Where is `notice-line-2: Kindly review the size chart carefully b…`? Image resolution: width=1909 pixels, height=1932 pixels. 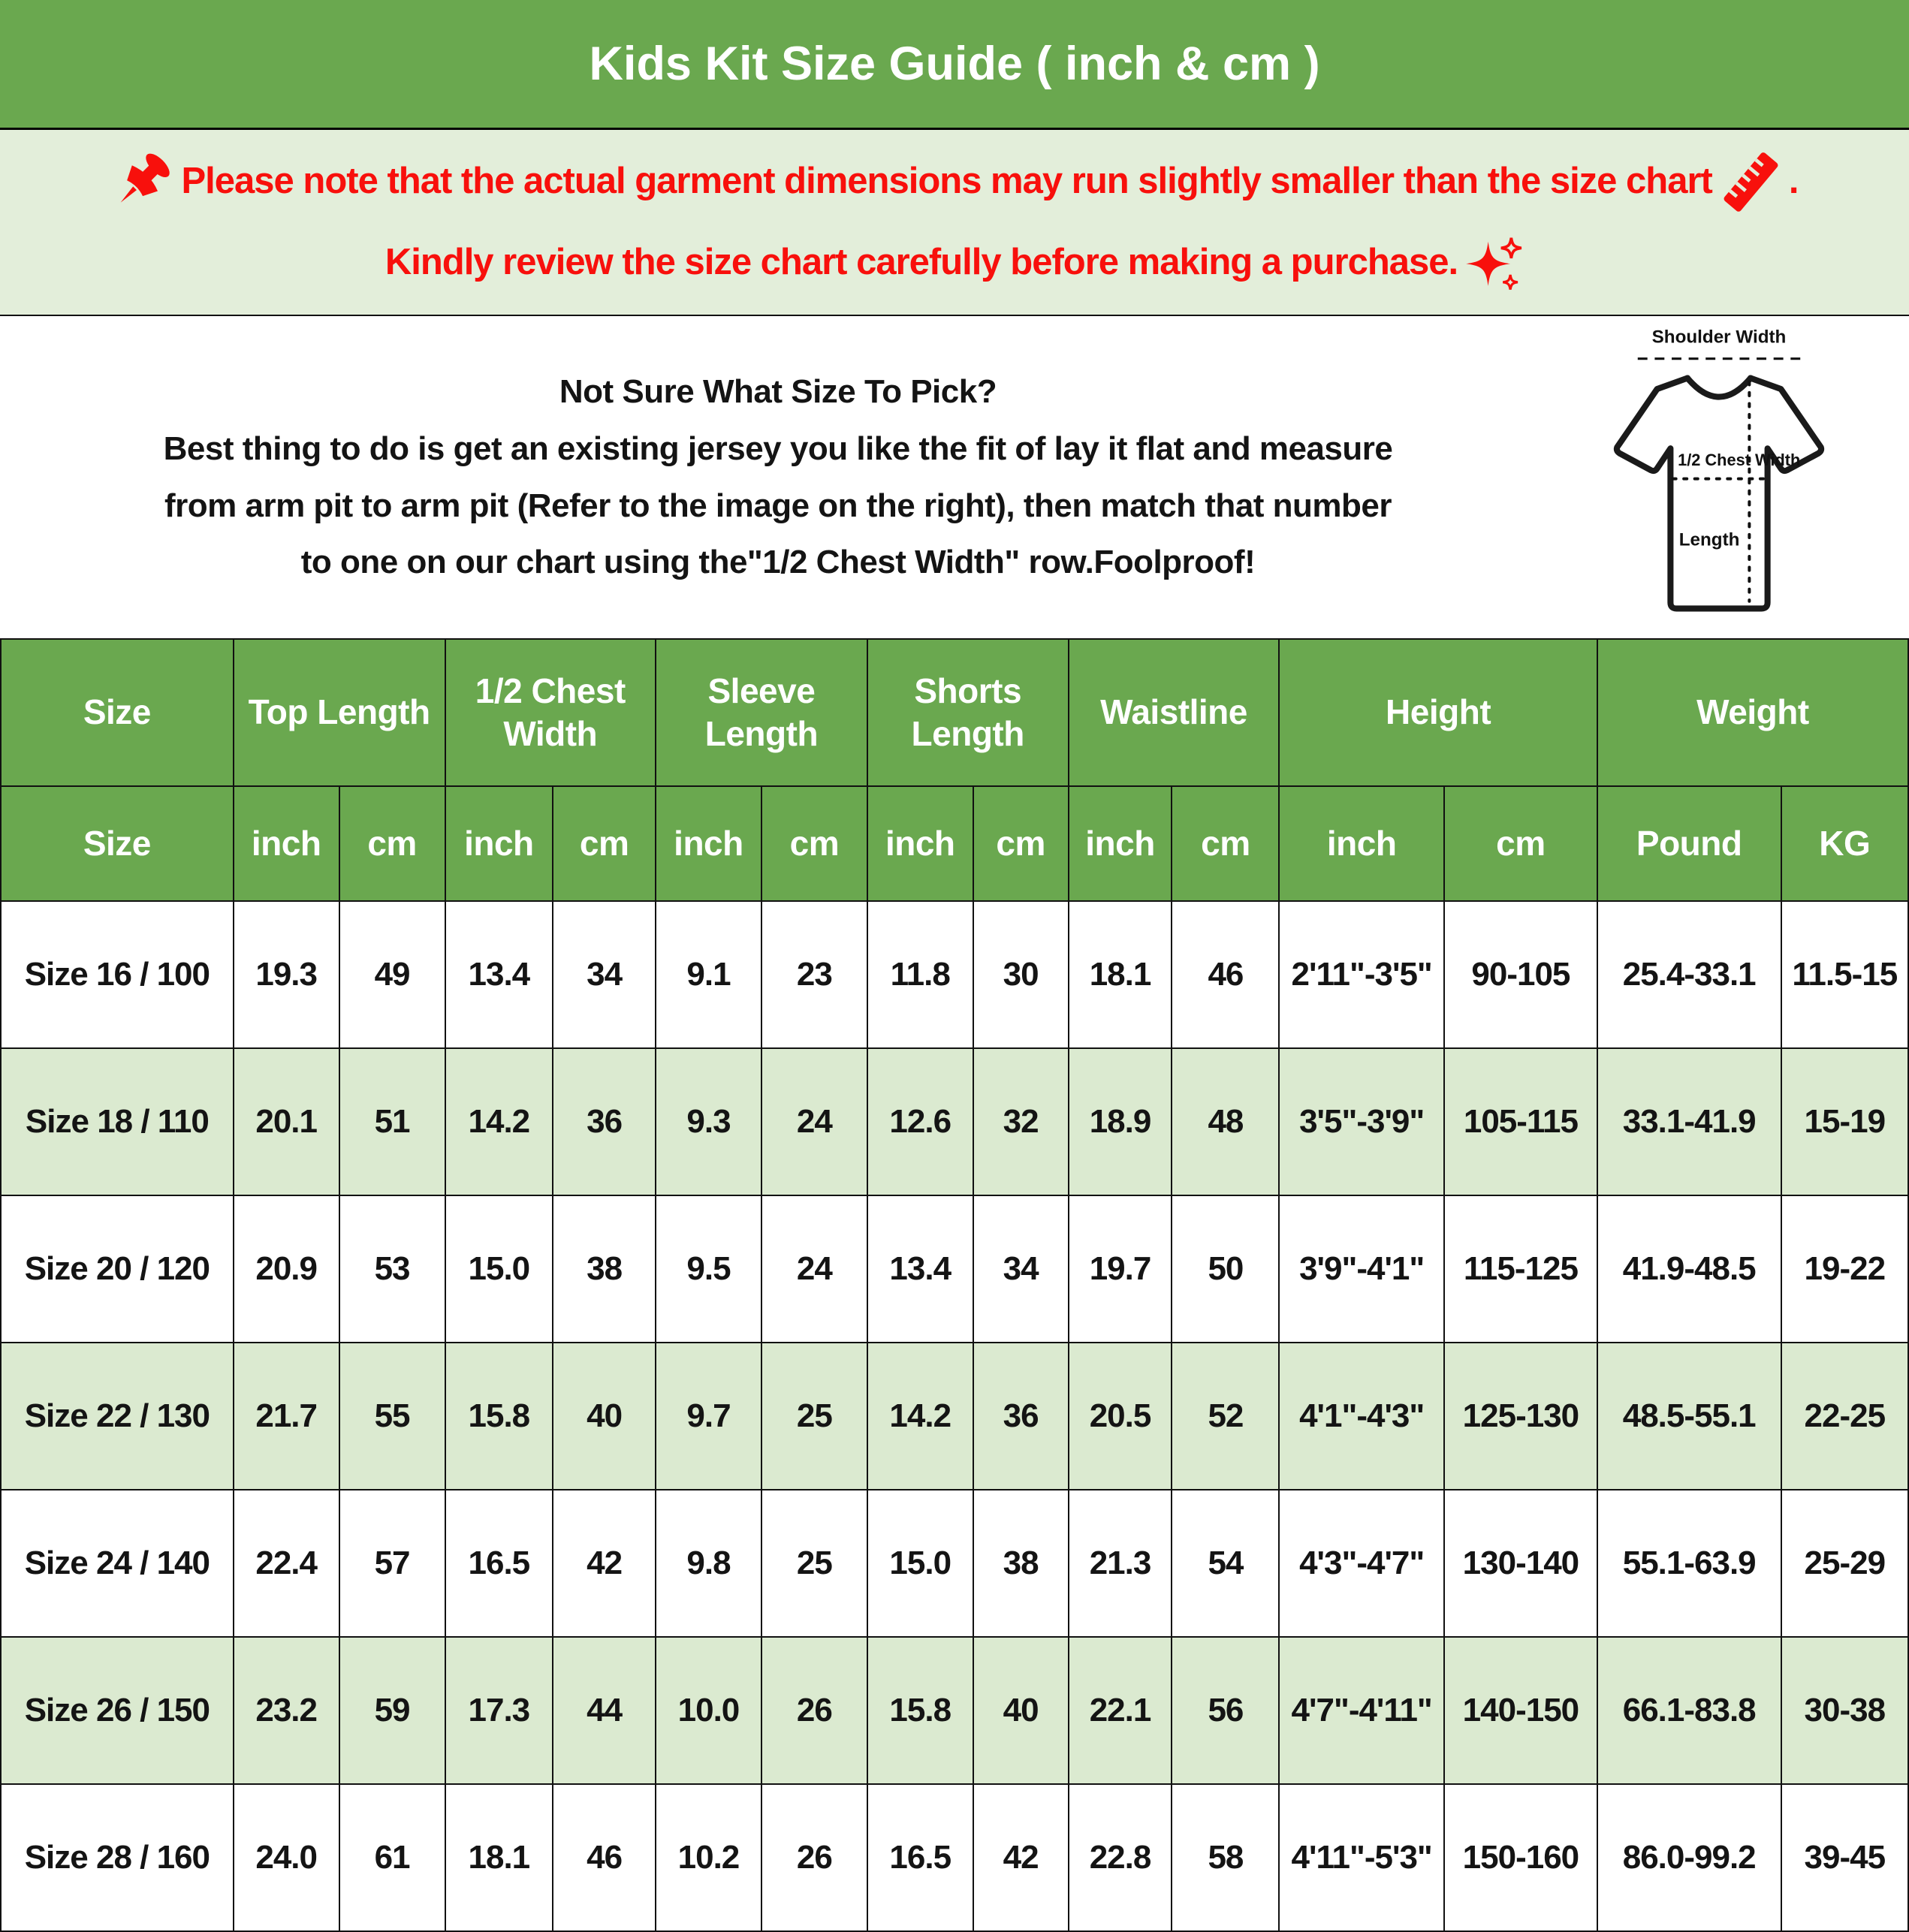
notice-line-2: Kindly review the size chart carefully b… is located at coordinates (954, 263).